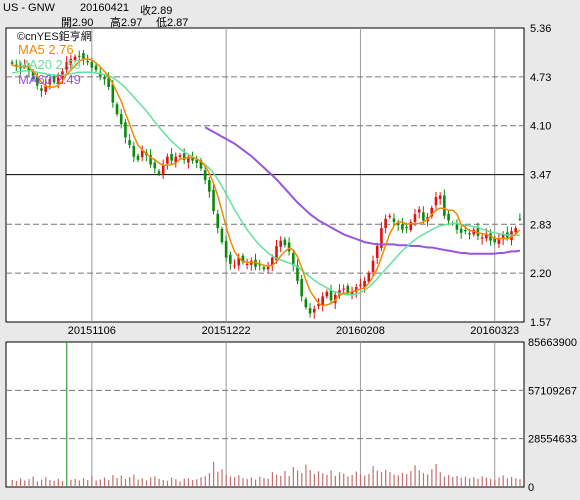 This screenshot has width=580, height=500. Describe the element at coordinates (531, 488) in the screenshot. I see `volume-tick-label: 0` at that location.